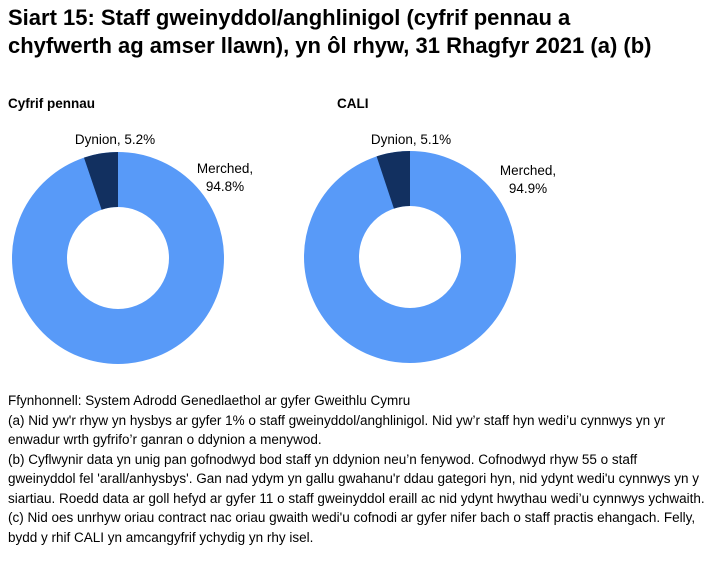 The image size is (707, 586). I want to click on donut-chart-cyfrif-pennau, so click(118, 258).